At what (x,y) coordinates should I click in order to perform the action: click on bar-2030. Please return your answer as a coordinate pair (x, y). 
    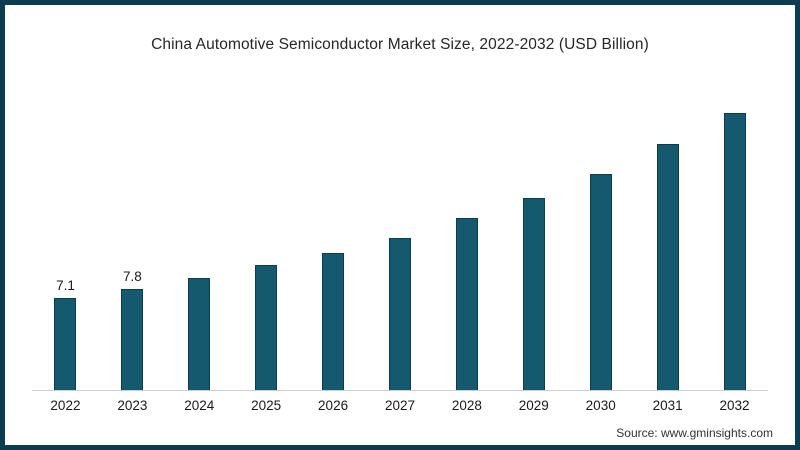
    Looking at the image, I should click on (600, 282).